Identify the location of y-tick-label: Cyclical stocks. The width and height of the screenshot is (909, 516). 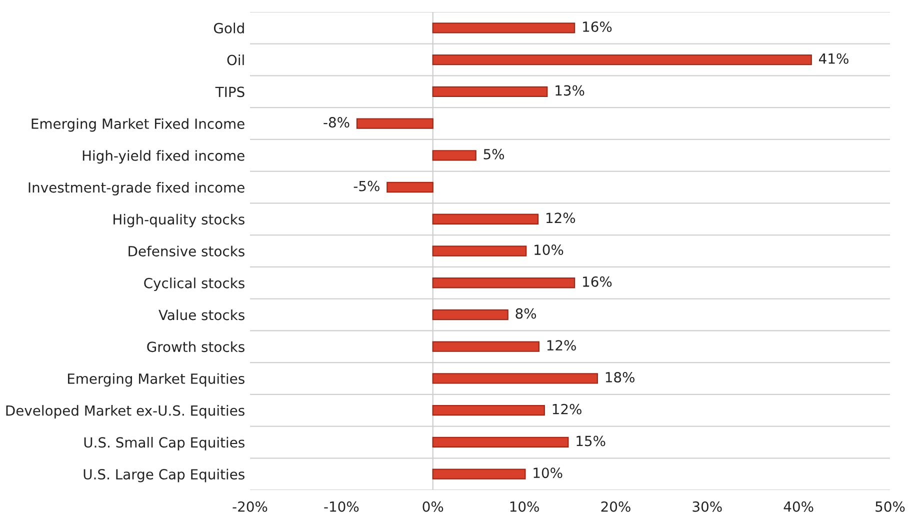
(194, 285).